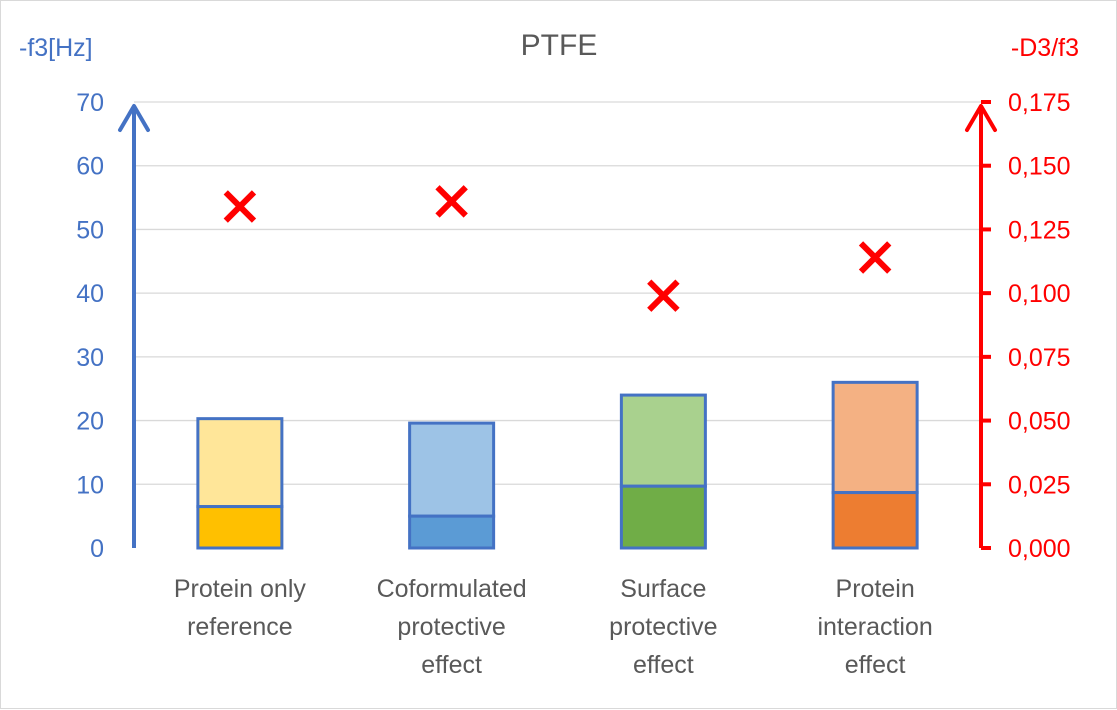 This screenshot has width=1117, height=710. I want to click on category-label-line: Surface, so click(663, 589).